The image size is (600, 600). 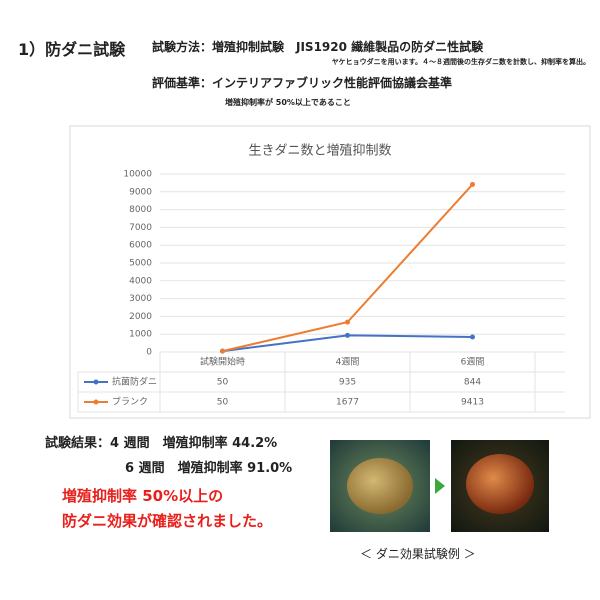 I want to click on legend-label: 抗菌防ダニ, so click(x=134, y=382).